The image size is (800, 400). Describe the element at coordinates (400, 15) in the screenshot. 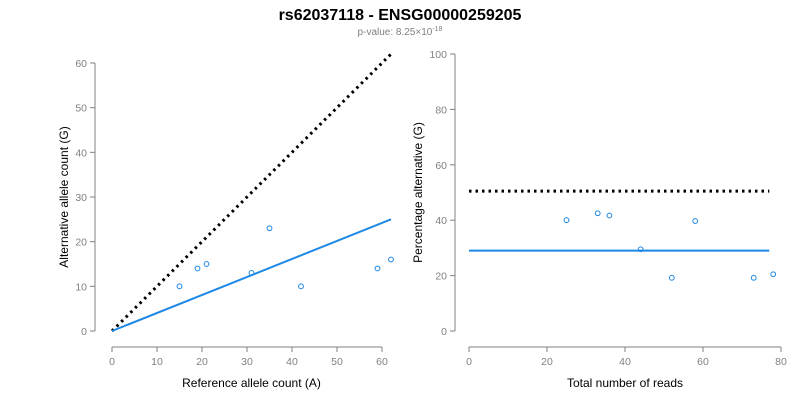

I see `chart-title: rs62037118 - ENSG00000259205` at that location.